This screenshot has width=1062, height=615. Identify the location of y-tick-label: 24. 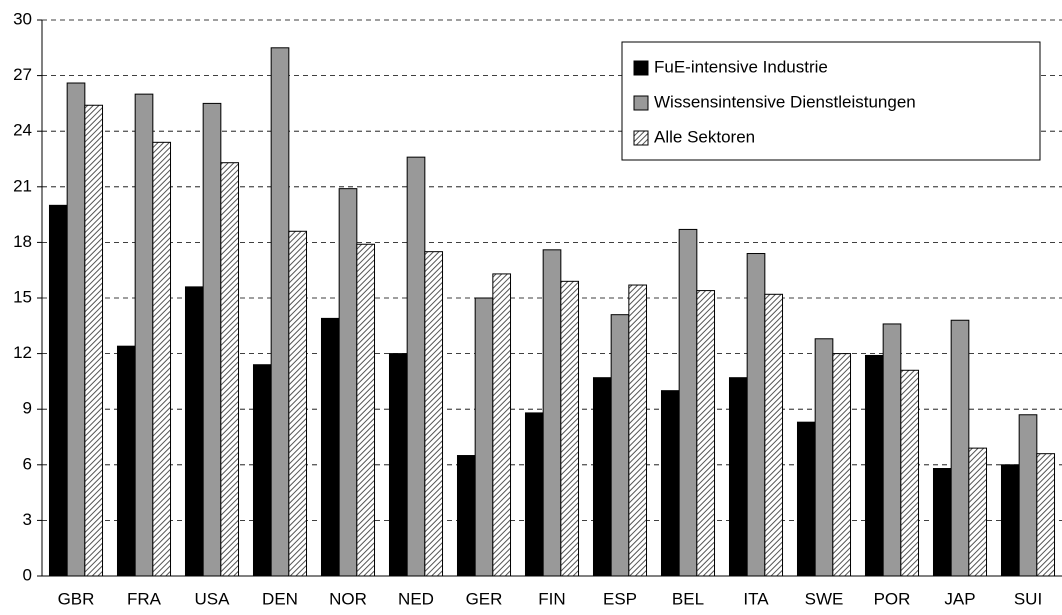
(22, 130).